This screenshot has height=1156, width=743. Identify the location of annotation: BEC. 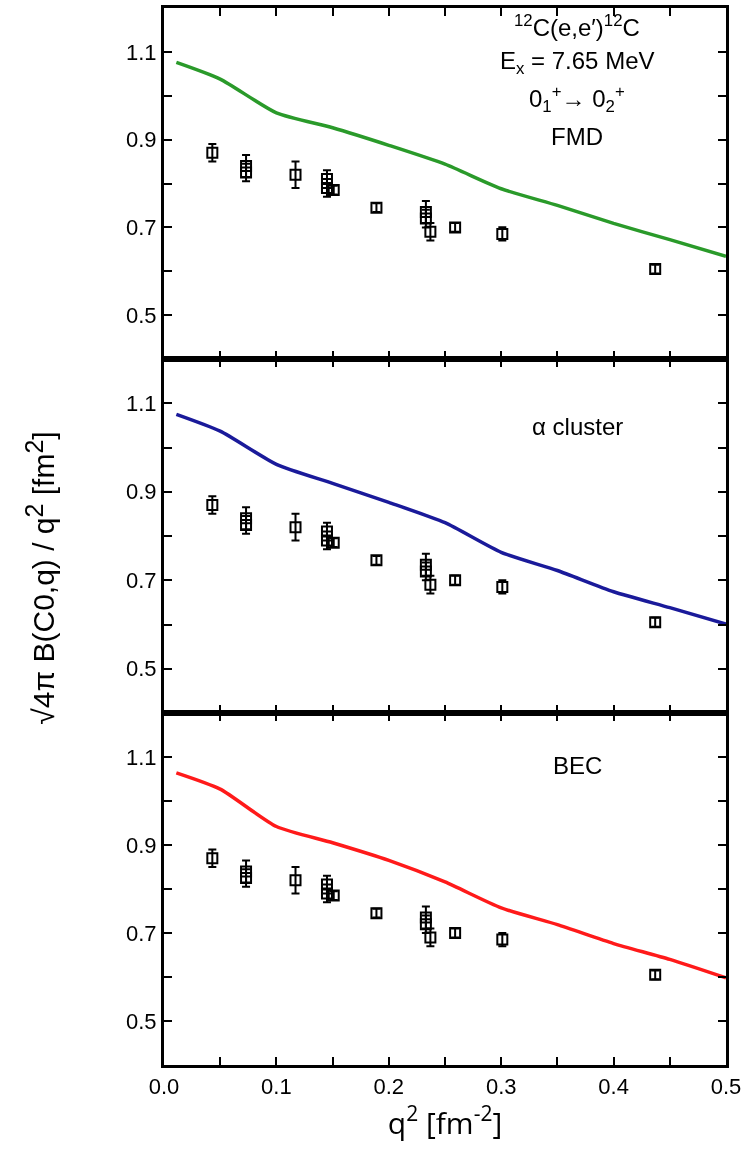
(578, 765).